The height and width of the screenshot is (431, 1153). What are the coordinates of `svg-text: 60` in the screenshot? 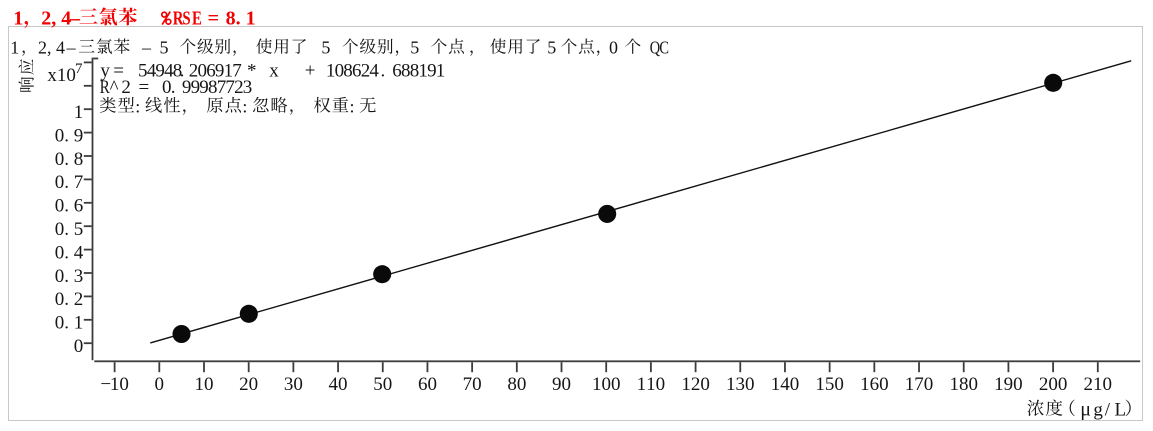 It's located at (427, 384).